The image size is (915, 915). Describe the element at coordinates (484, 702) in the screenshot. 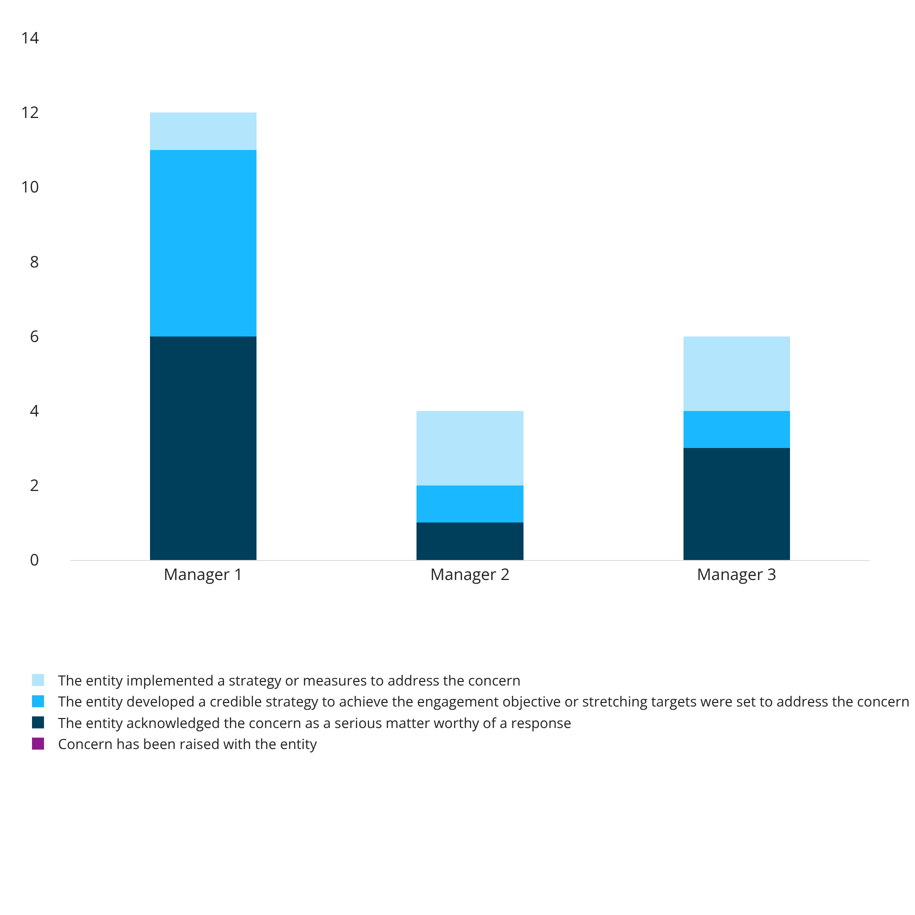

I see `legend-label: The entity developed a credible strategy to achieve the engagement objective or stretching targets were set to address the concern` at that location.